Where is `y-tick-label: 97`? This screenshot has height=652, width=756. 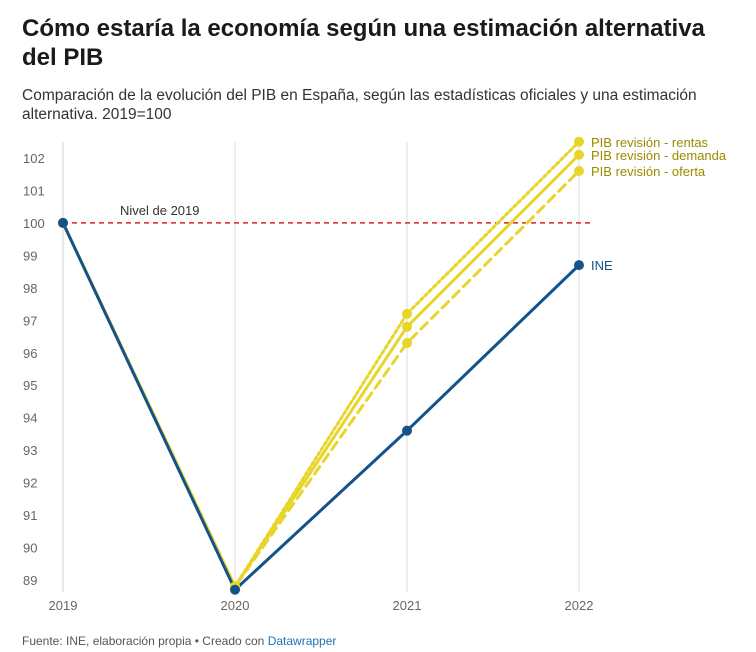
y-tick-label: 97 is located at coordinates (30, 320).